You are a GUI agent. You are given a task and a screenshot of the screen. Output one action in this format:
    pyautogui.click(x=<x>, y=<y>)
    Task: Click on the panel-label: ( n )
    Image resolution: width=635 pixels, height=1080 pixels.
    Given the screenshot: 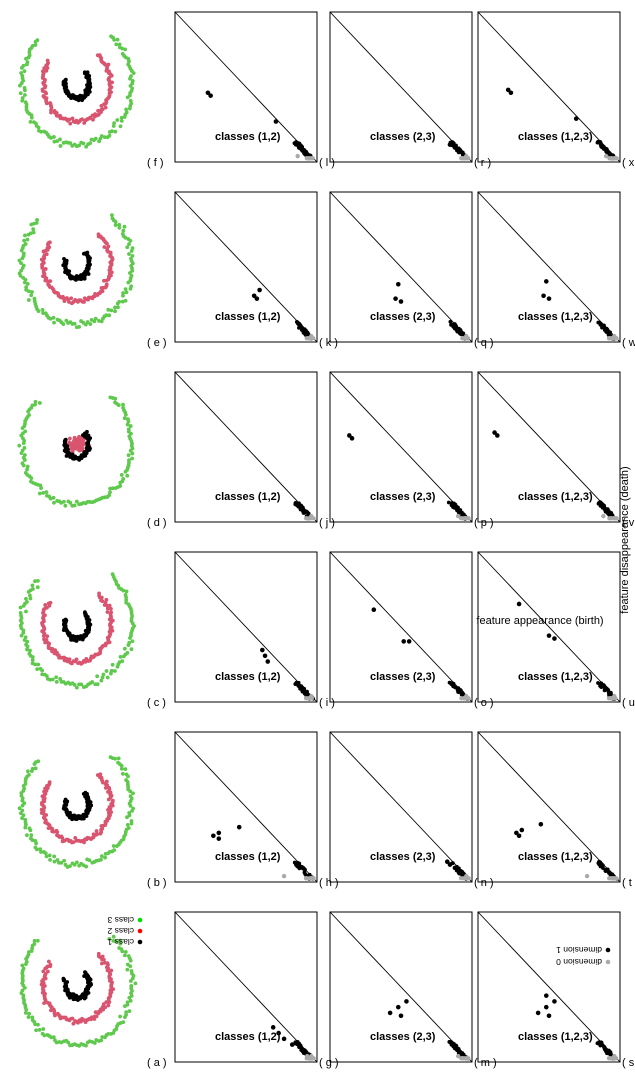 What is the action you would take?
    pyautogui.click(x=484, y=883)
    